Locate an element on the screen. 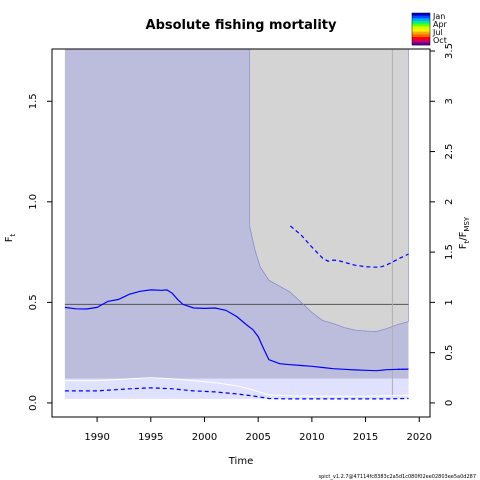 This screenshot has width=480, height=480. series-line-f-upper-ci is located at coordinates (236, 387).